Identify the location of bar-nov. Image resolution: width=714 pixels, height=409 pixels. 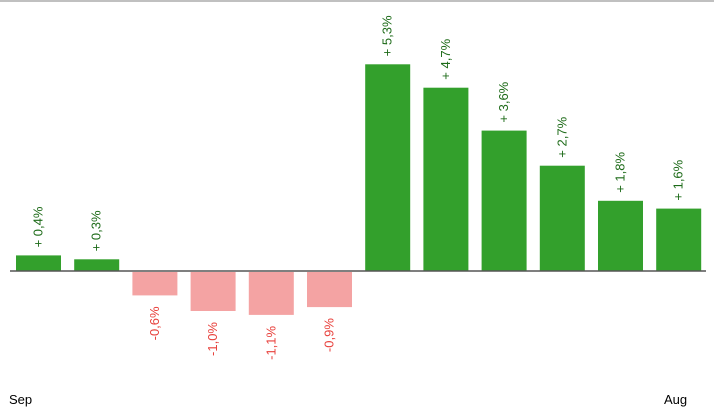
(155, 284).